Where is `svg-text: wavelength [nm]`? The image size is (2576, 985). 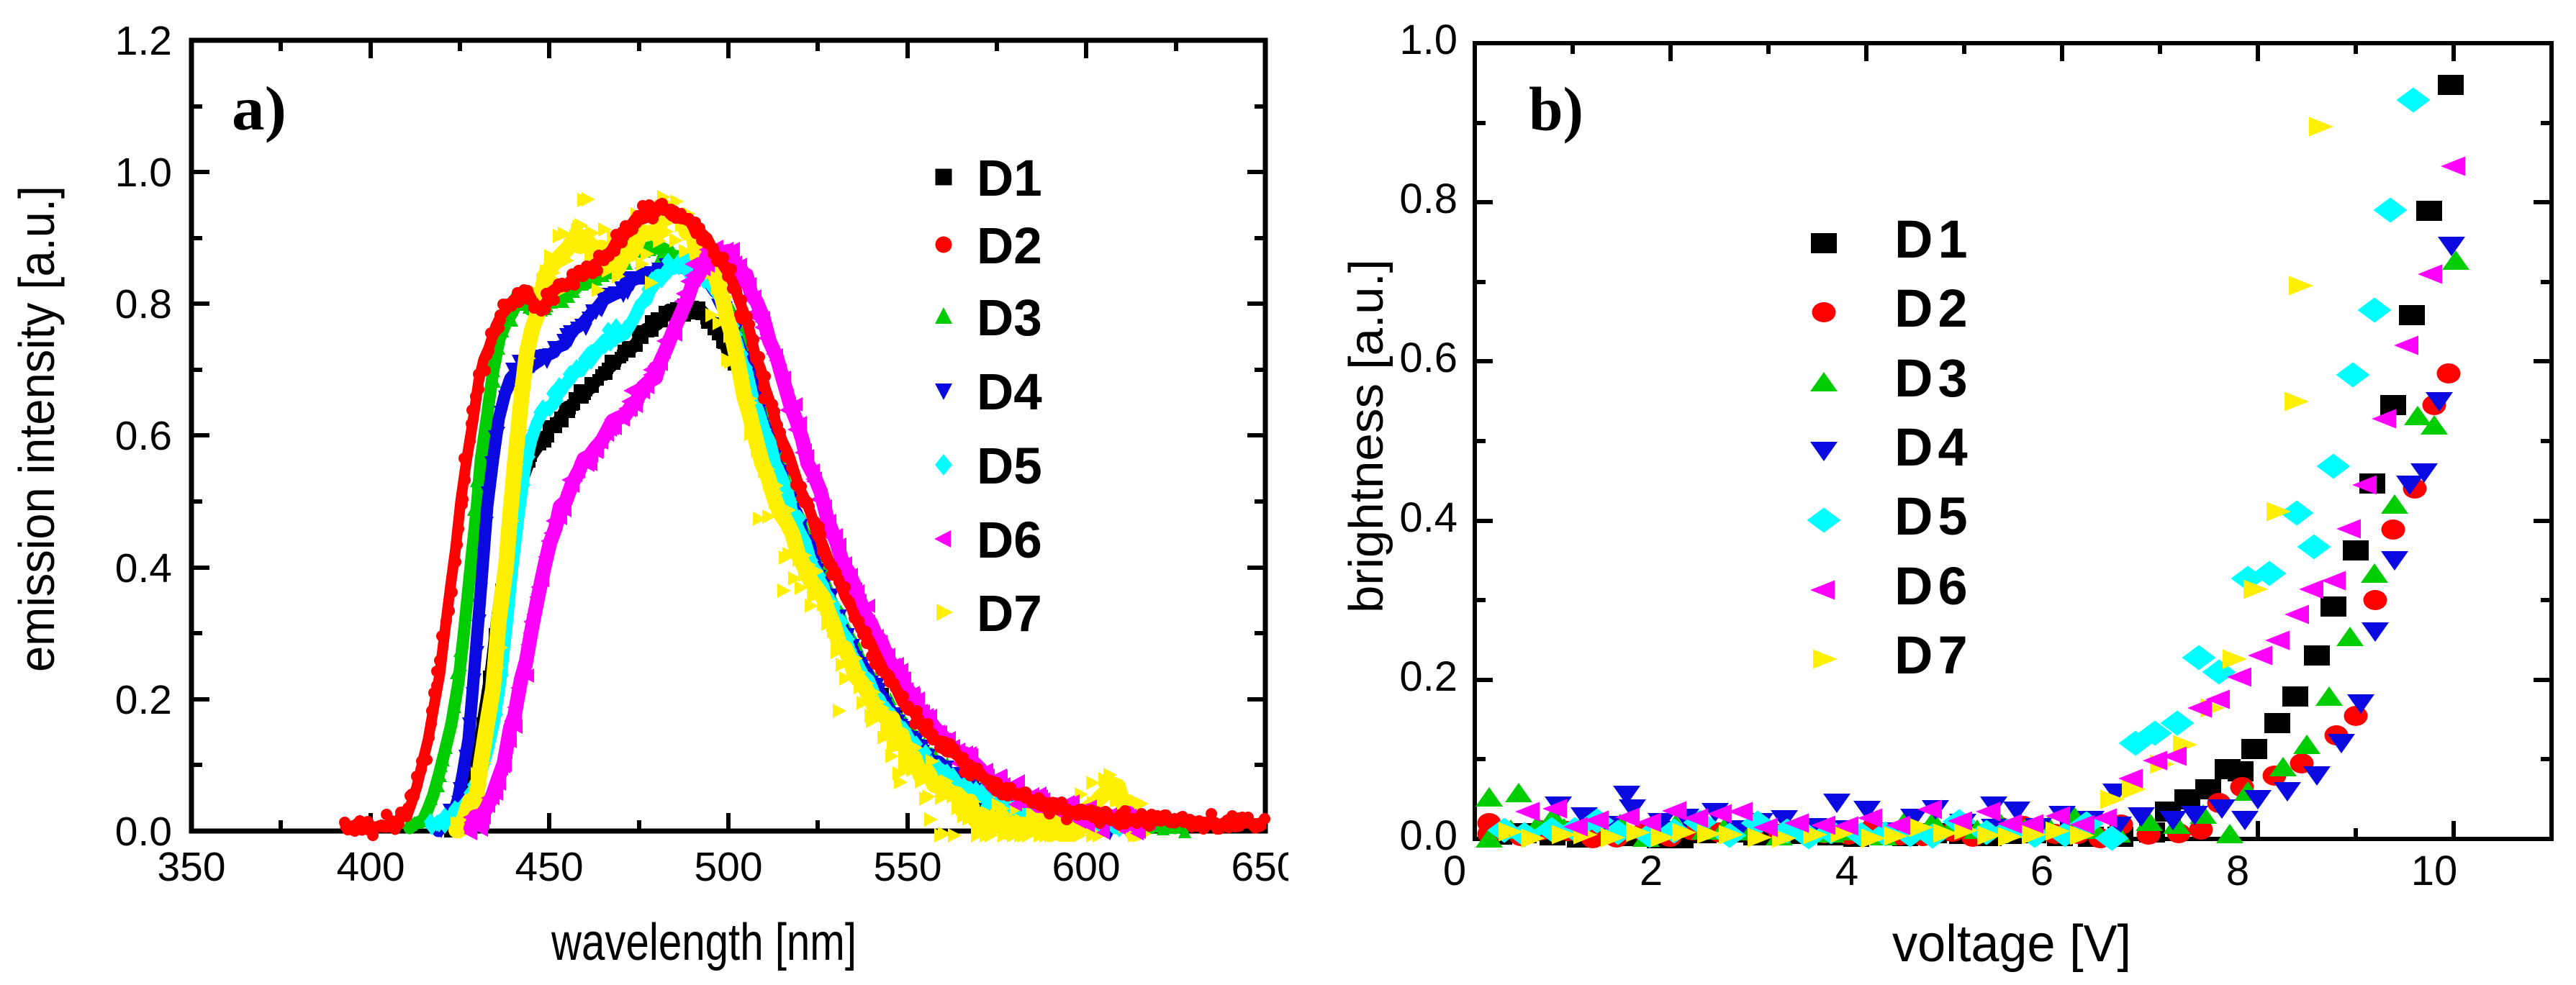
svg-text: wavelength [nm] is located at coordinates (704, 942).